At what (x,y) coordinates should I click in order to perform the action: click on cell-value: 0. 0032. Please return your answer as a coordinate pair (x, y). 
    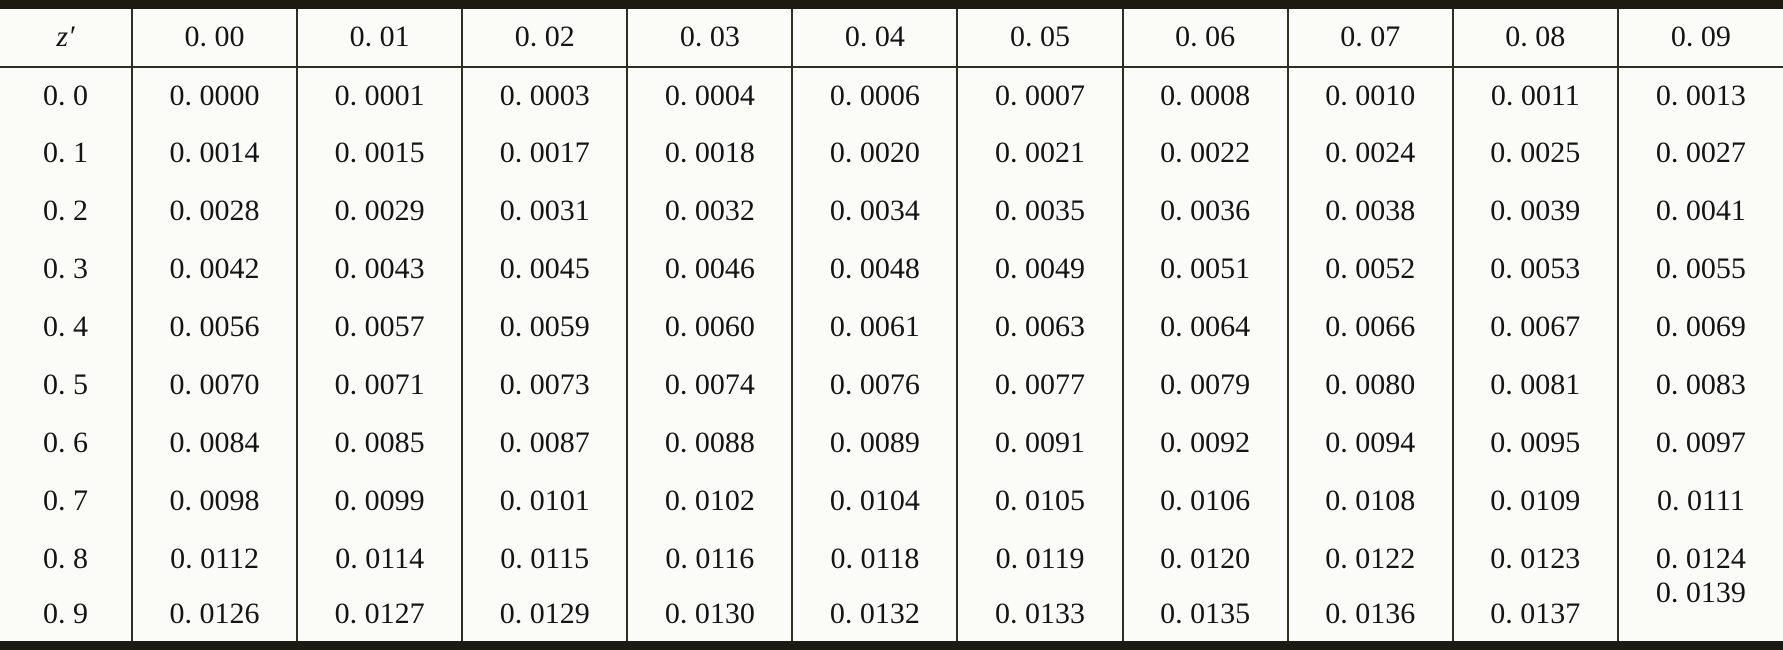
    Looking at the image, I should click on (709, 211).